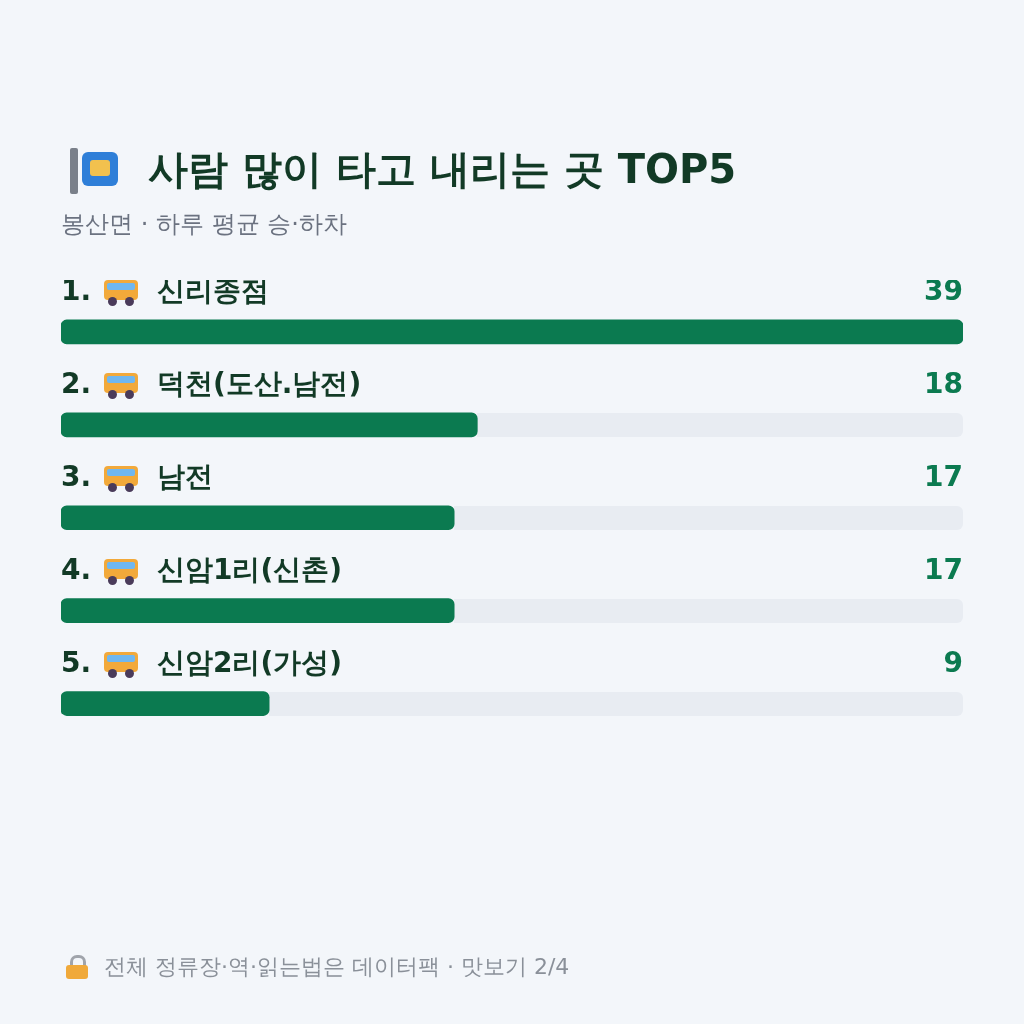  What do you see at coordinates (137, 477) in the screenshot?
I see `category-label: 3. 남전` at bounding box center [137, 477].